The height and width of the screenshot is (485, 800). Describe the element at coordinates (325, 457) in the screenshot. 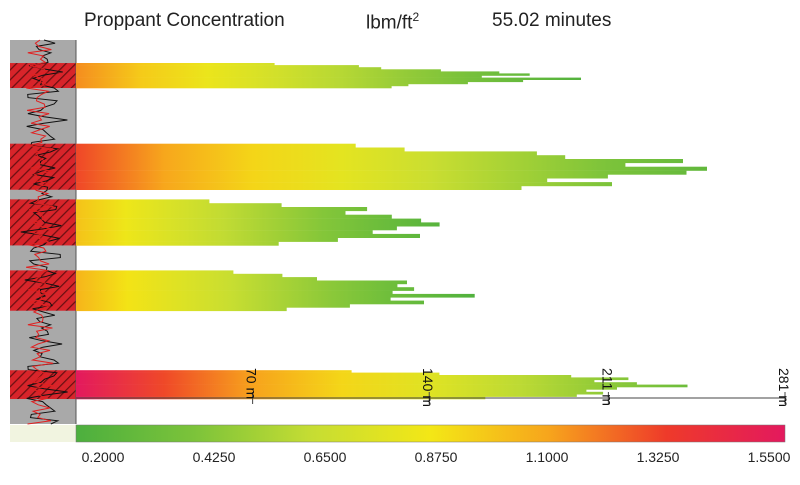

I see `colorbar-tick-label: 0.6500` at that location.